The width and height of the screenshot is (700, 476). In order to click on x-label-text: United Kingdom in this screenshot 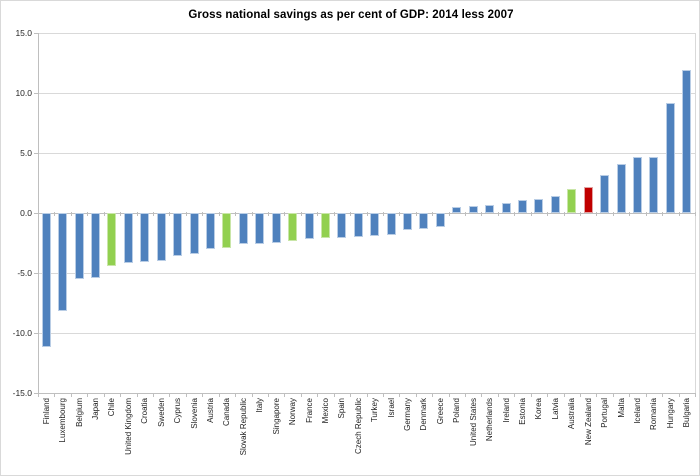, I will do `click(128, 426)`.